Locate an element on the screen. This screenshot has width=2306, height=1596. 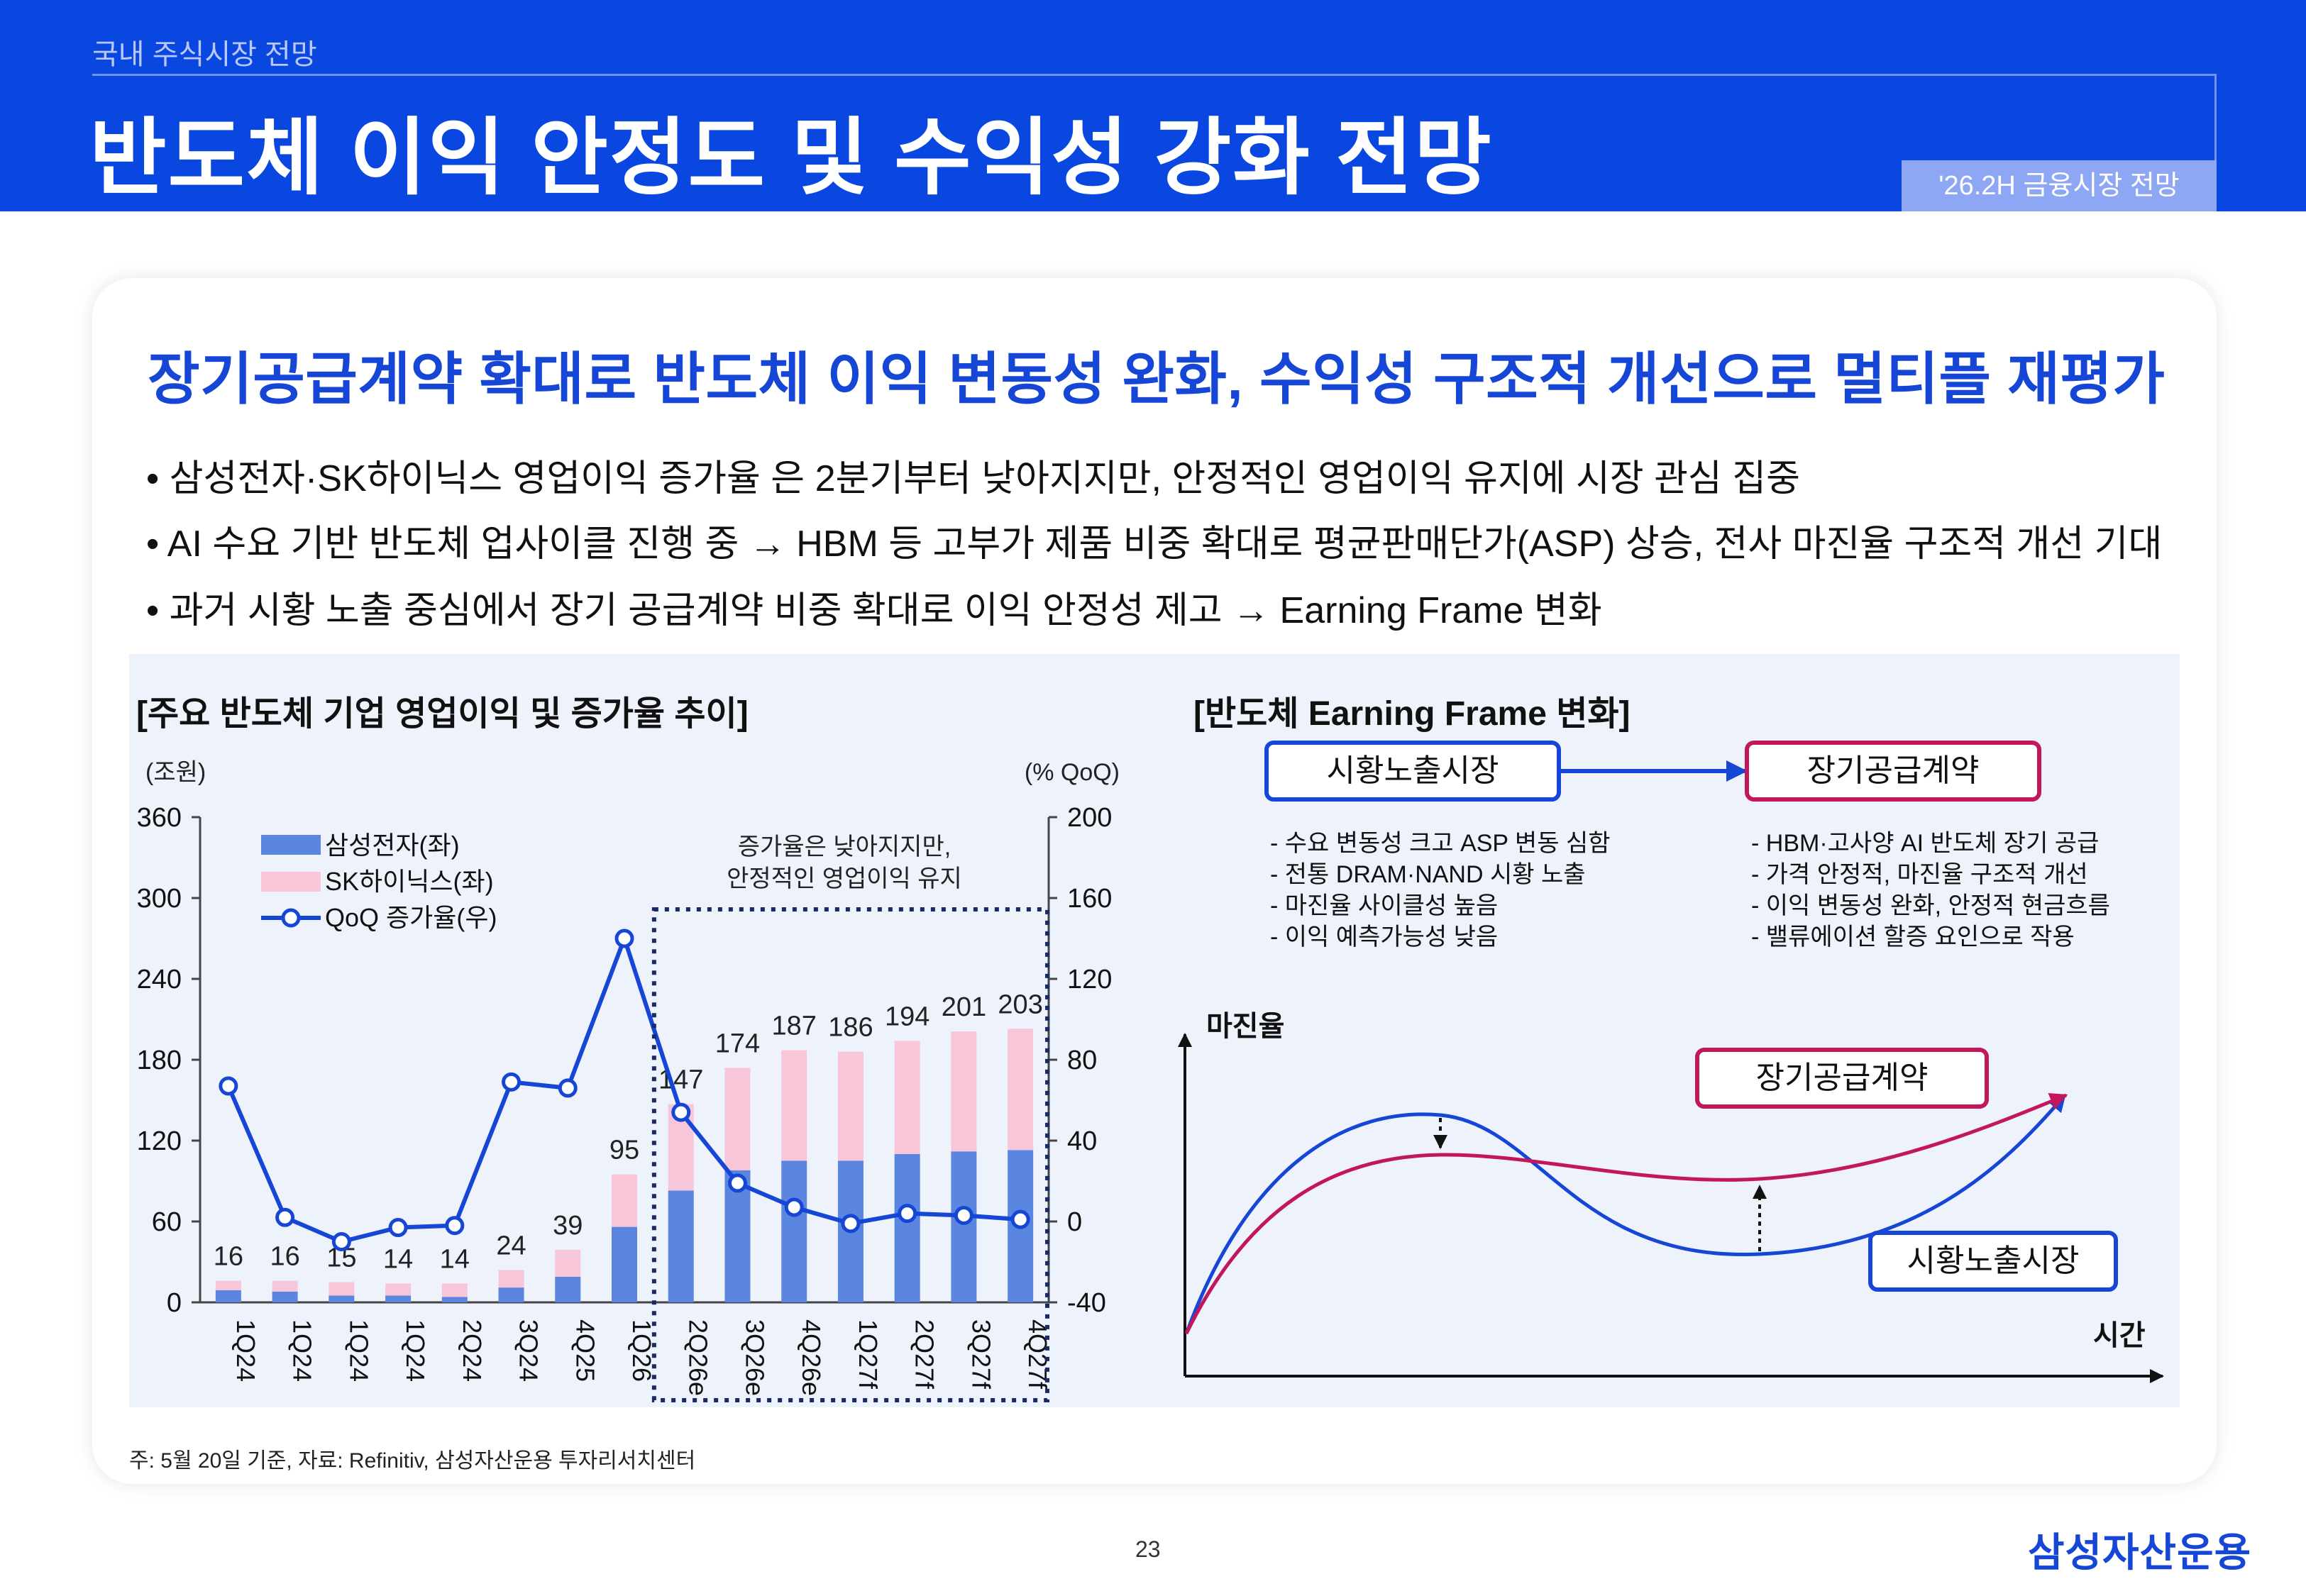
right-tick-label: 80 is located at coordinates (1082, 1060).